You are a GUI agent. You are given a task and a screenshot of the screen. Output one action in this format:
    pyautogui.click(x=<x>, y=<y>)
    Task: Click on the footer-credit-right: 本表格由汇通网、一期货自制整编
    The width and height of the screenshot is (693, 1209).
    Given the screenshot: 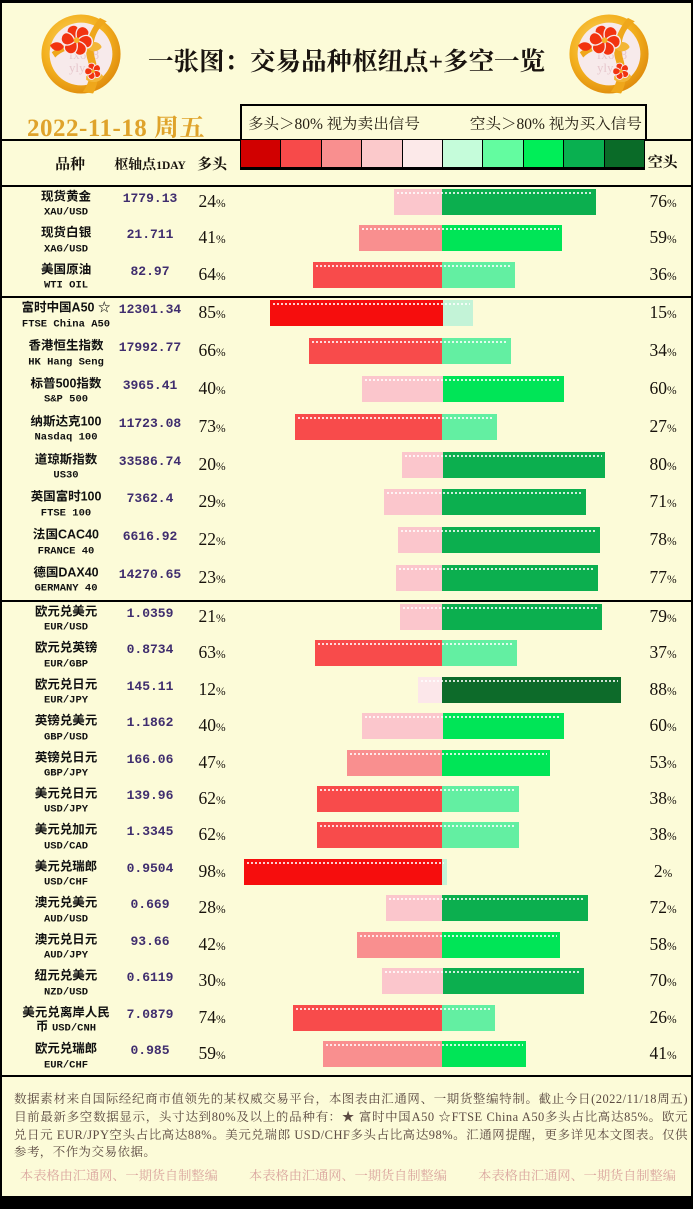 What is the action you would take?
    pyautogui.click(x=577, y=1174)
    